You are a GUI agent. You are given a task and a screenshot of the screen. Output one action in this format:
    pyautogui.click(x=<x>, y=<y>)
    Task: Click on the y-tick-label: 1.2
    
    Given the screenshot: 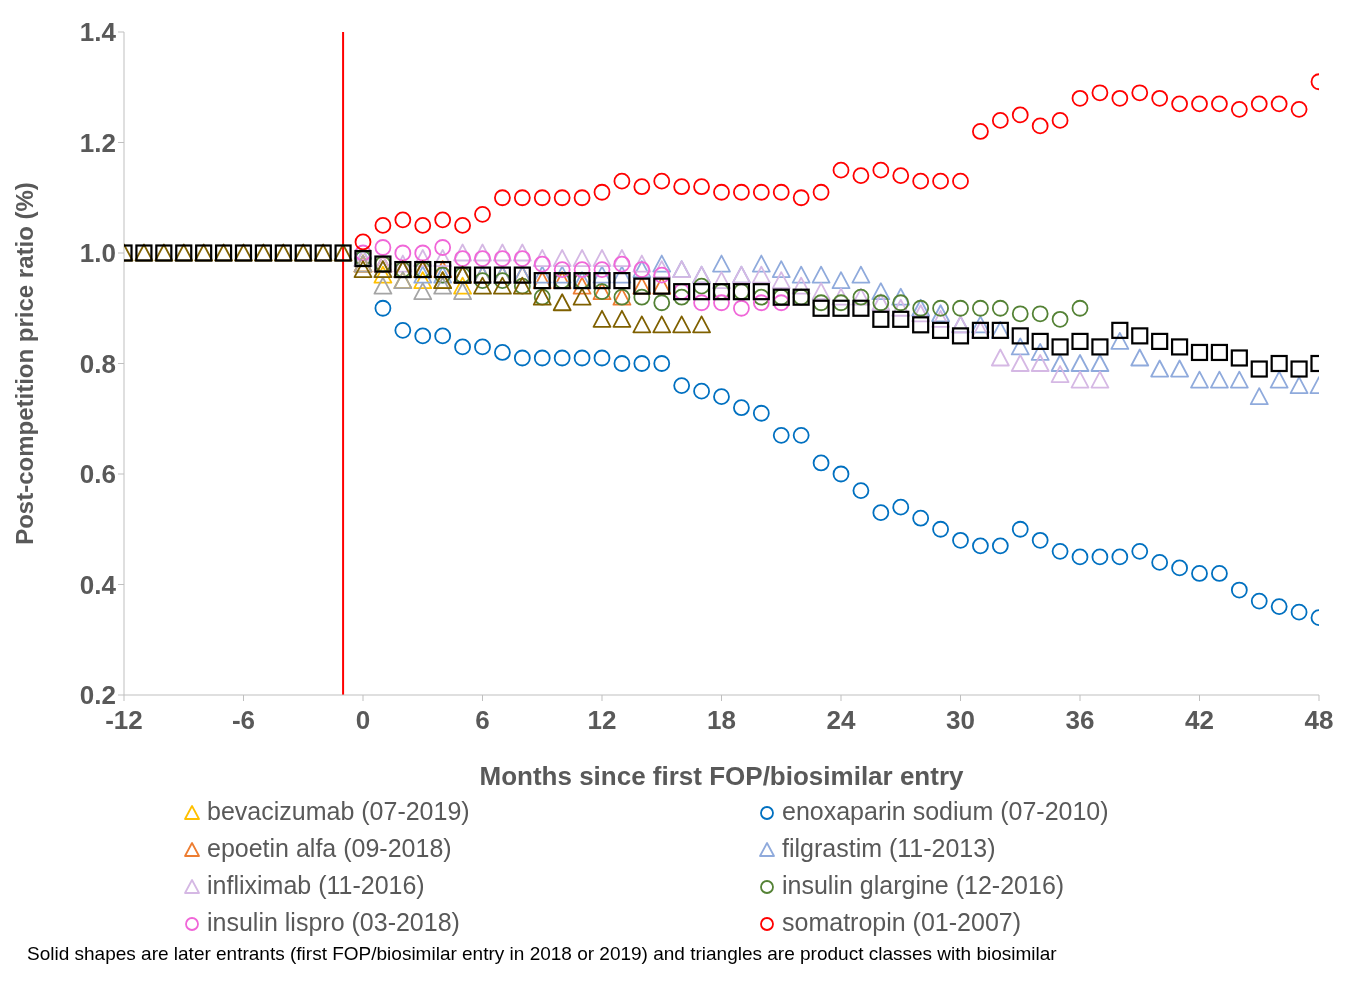 What is the action you would take?
    pyautogui.click(x=97, y=142)
    